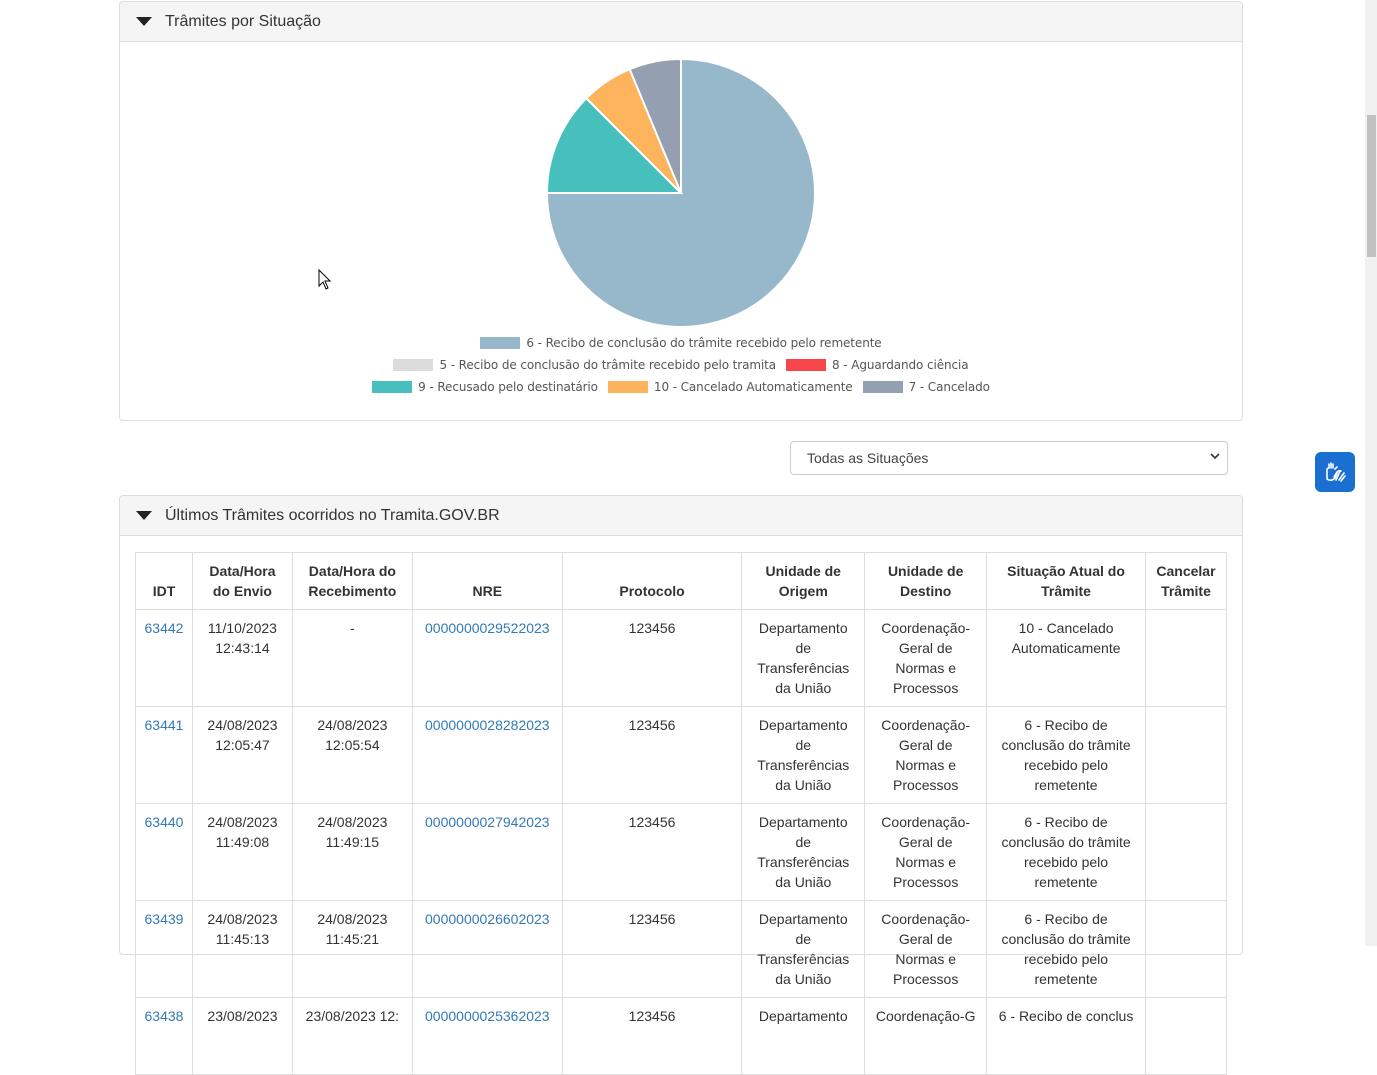  Describe the element at coordinates (242, 949) in the screenshot. I see `cell-envio: 24/08/2023 11:45:13` at that location.